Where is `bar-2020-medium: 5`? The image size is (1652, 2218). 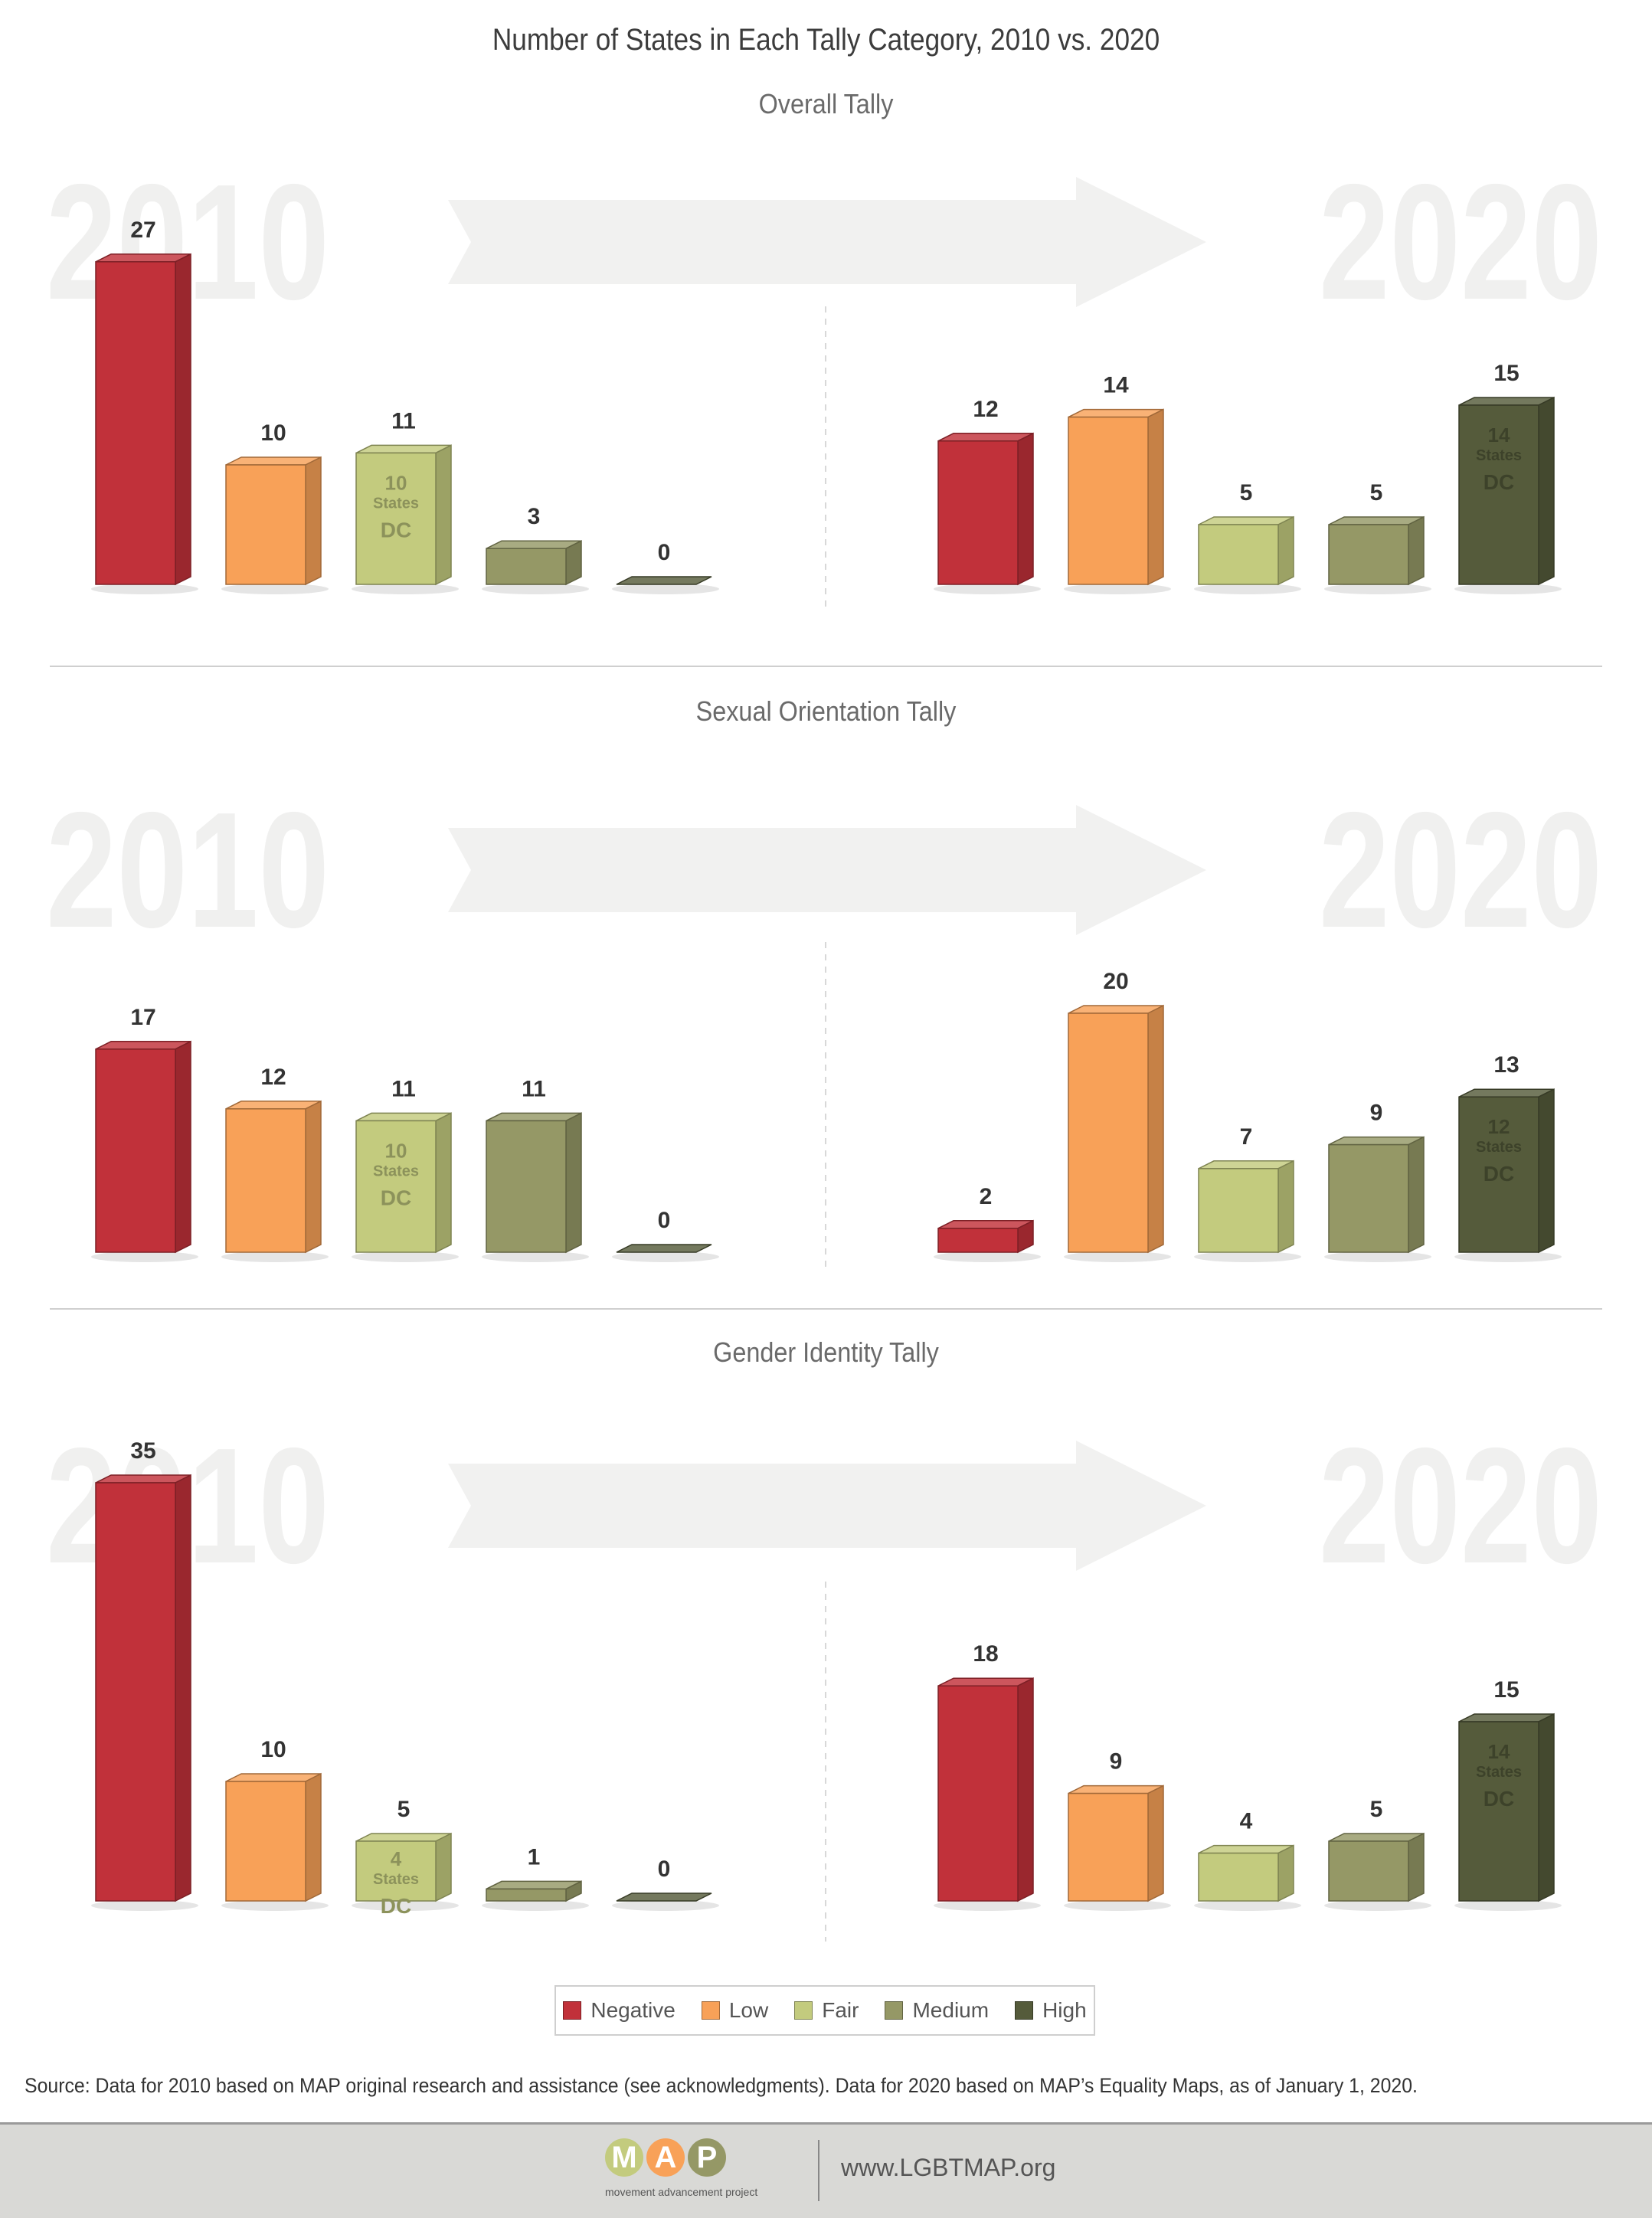 bar-2020-medium: 5 is located at coordinates (1377, 537).